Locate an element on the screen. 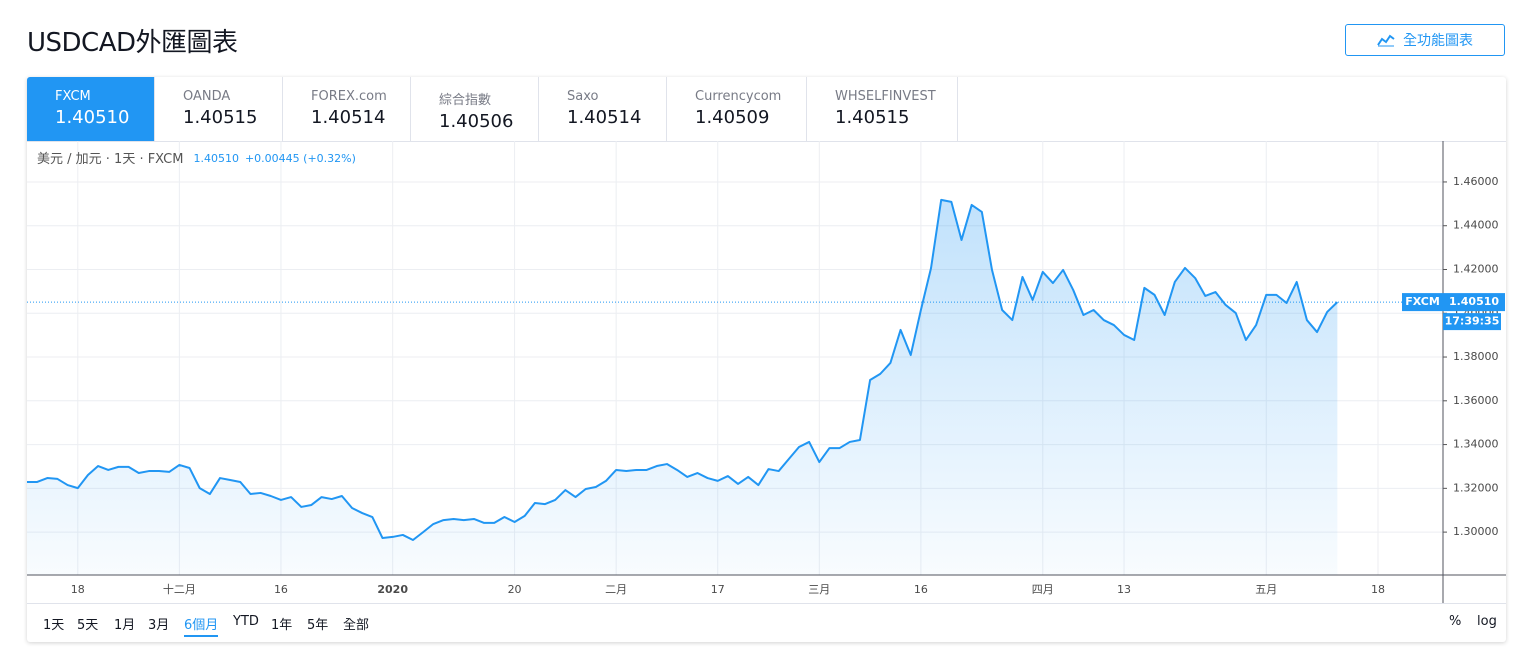 This screenshot has width=1533, height=670. range-button: 全部 is located at coordinates (356, 625).